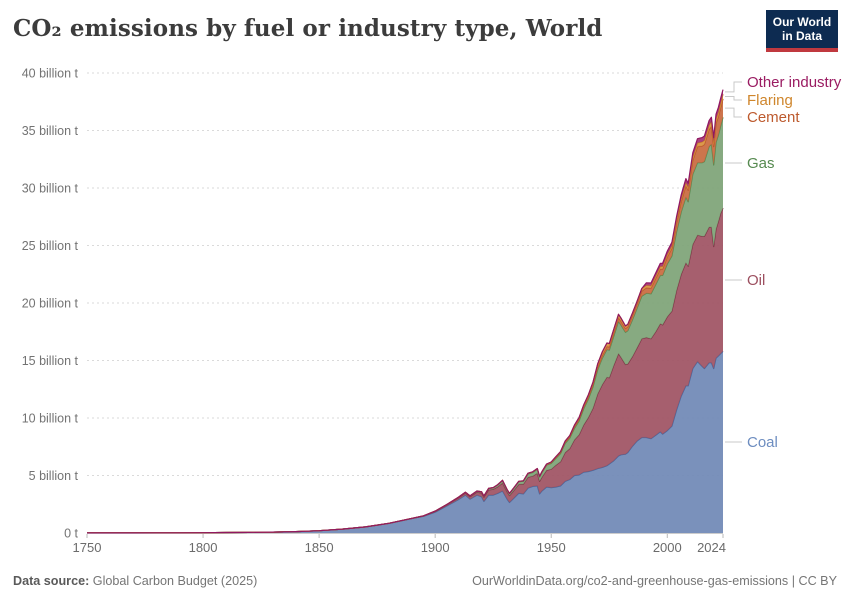 This screenshot has width=850, height=600. What do you see at coordinates (756, 280) in the screenshot?
I see `legend-label-oil: Oil` at bounding box center [756, 280].